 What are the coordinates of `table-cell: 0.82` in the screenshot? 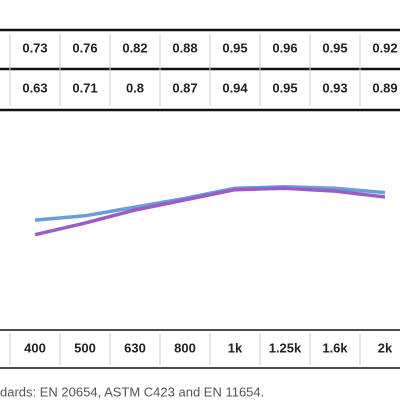 It's located at (134, 47).